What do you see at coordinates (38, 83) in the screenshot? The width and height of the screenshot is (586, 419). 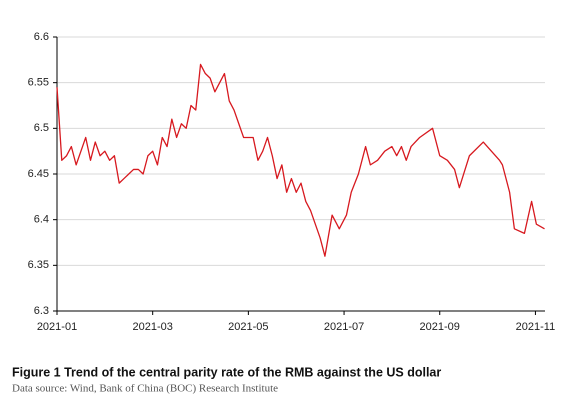 I see `y-tick-label: 6.55` at bounding box center [38, 83].